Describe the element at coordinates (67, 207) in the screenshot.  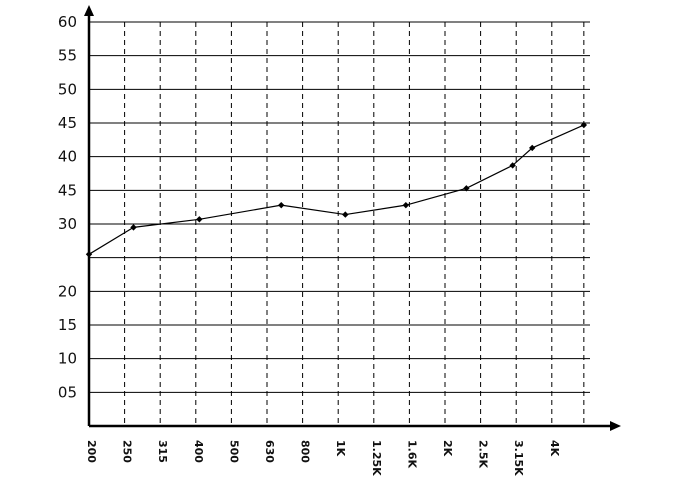
I see `y-tick-labels: 05 10 15 20 30 45 40 45 50 55 60` at that location.